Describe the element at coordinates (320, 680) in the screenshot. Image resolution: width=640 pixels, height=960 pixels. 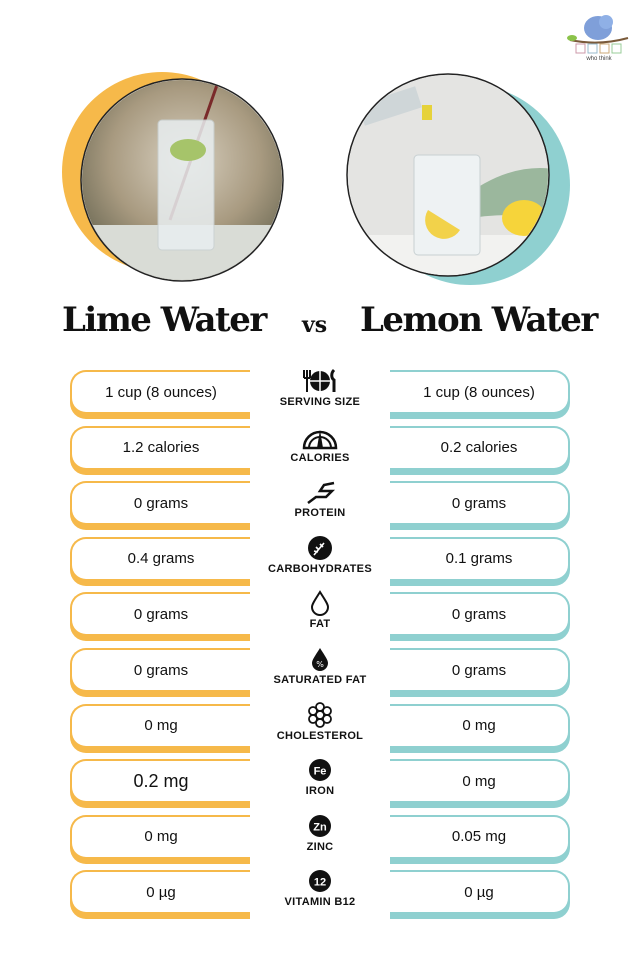
I see `nutrient-label: SATURATED FAT` at that location.